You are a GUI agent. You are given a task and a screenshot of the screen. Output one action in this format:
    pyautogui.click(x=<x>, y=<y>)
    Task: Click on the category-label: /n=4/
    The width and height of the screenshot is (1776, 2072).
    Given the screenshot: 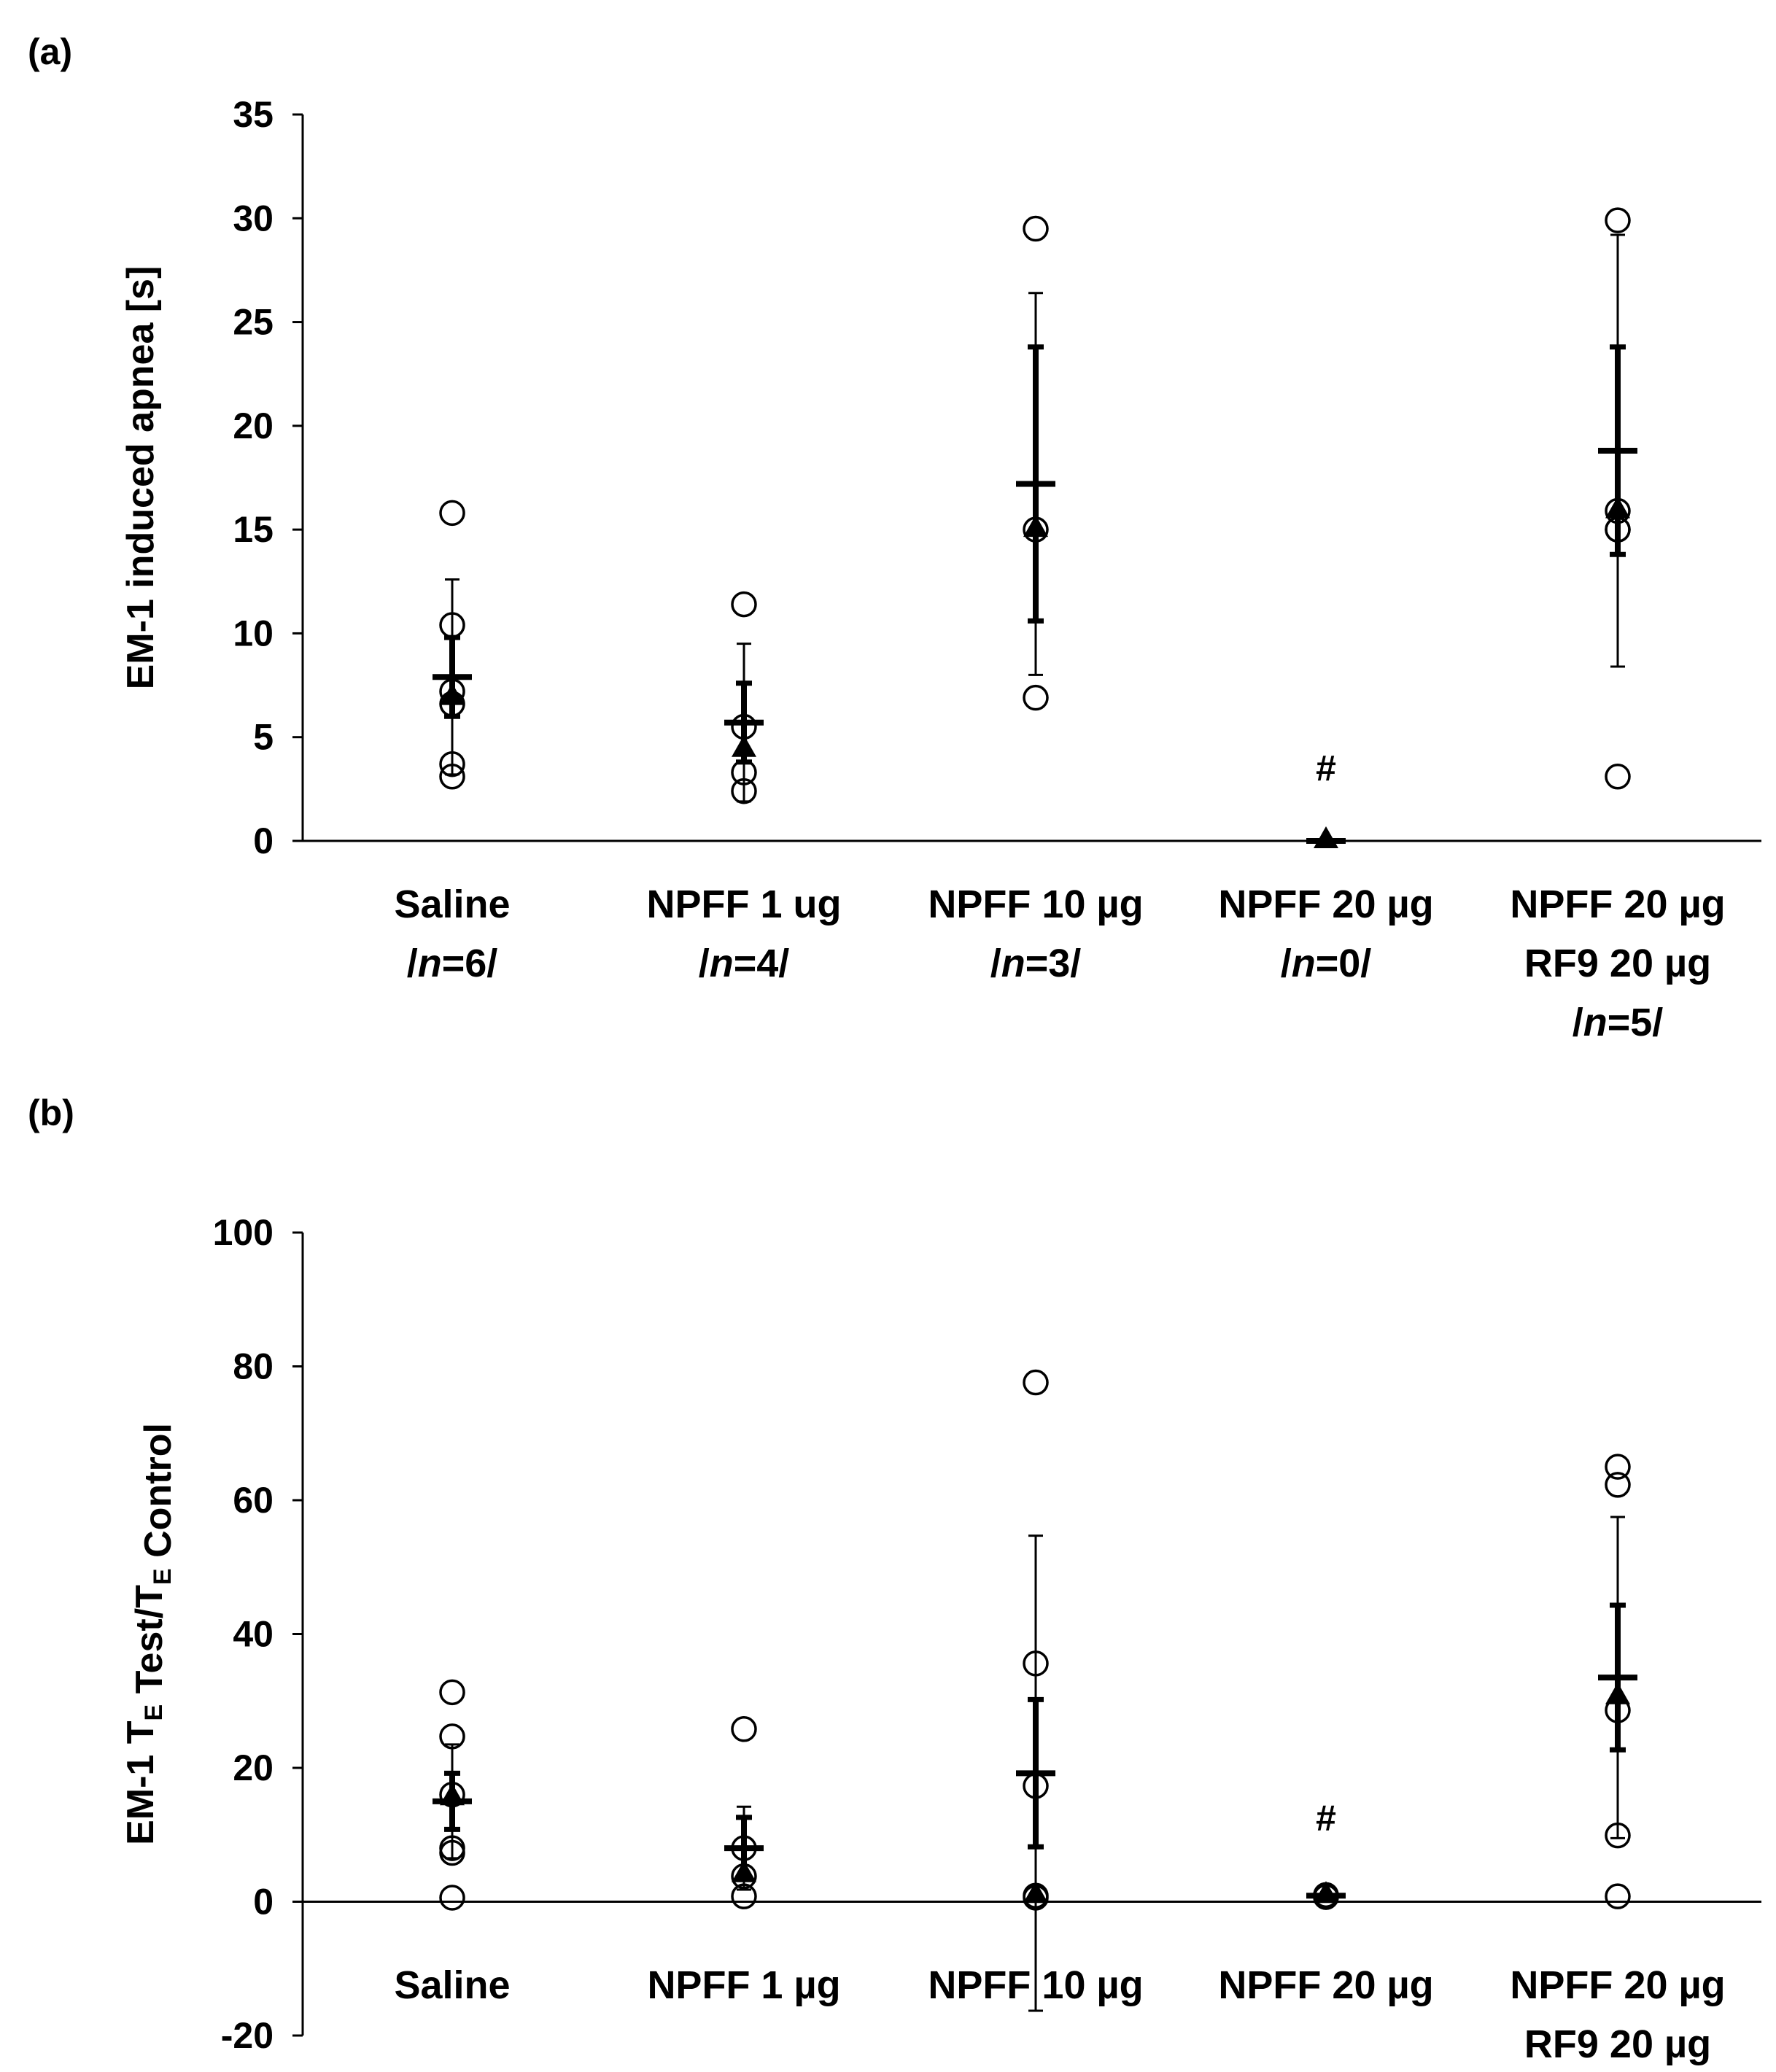 What is the action you would take?
    pyautogui.click(x=744, y=963)
    